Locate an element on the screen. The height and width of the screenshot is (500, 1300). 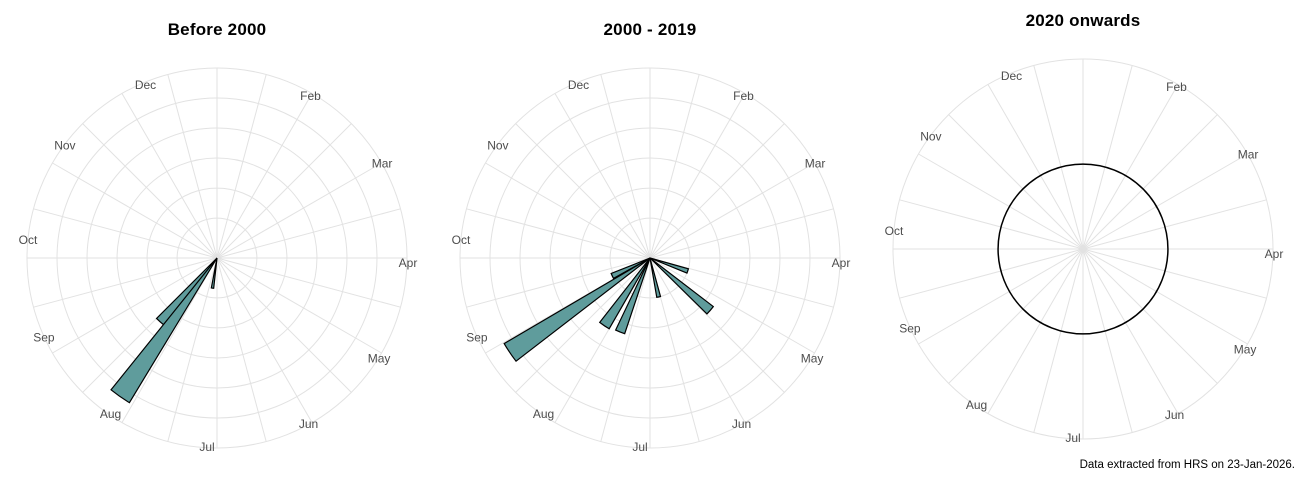
chart-title: 2020 onwards is located at coordinates (1083, 20).